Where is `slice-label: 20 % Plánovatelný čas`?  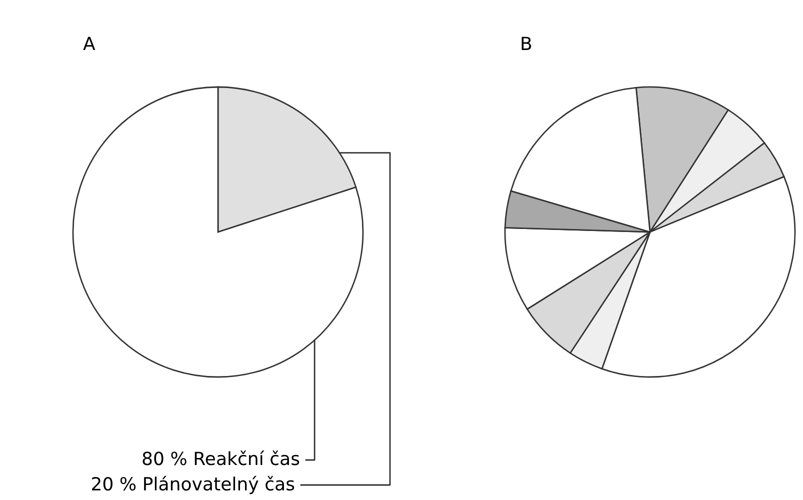
slice-label: 20 % Plánovatelný čas is located at coordinates (193, 485).